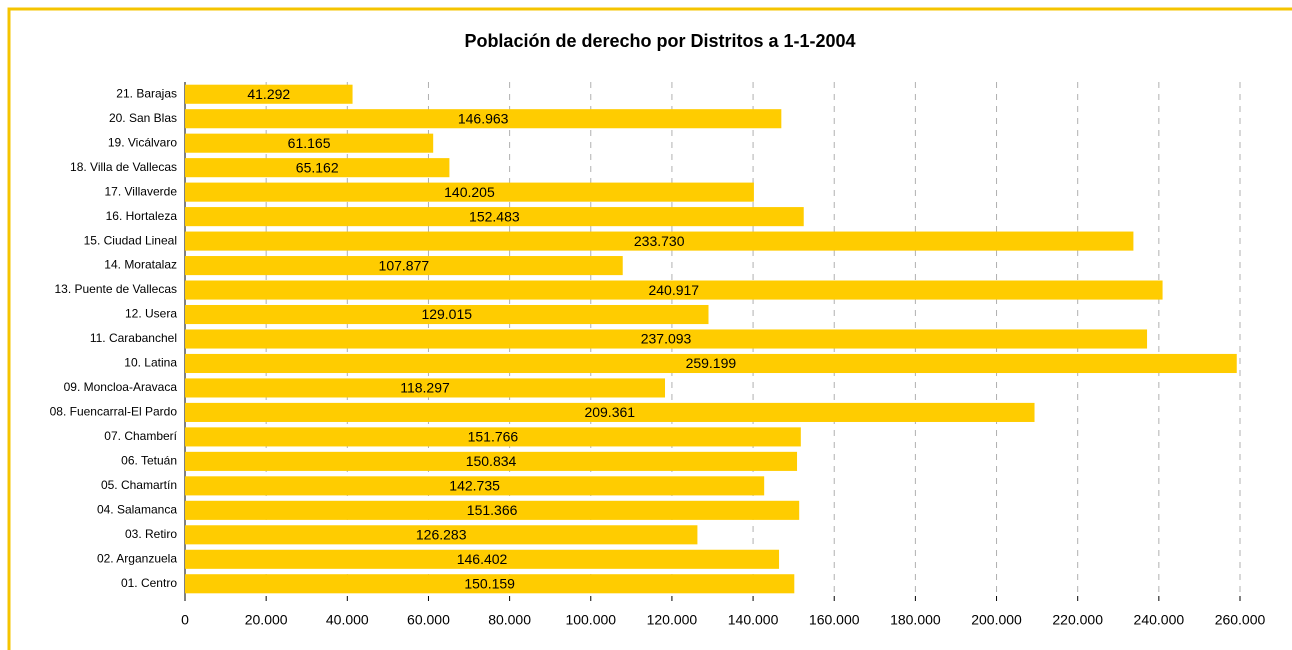 This screenshot has width=1292, height=650. I want to click on y-tick-label: 06. Tetuán, so click(149, 461).